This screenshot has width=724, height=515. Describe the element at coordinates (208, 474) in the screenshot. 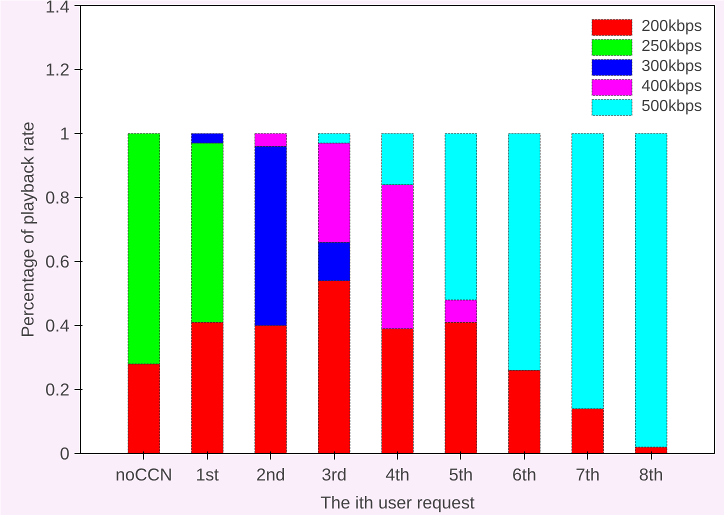

I see `x-tick-label: 1st` at that location.